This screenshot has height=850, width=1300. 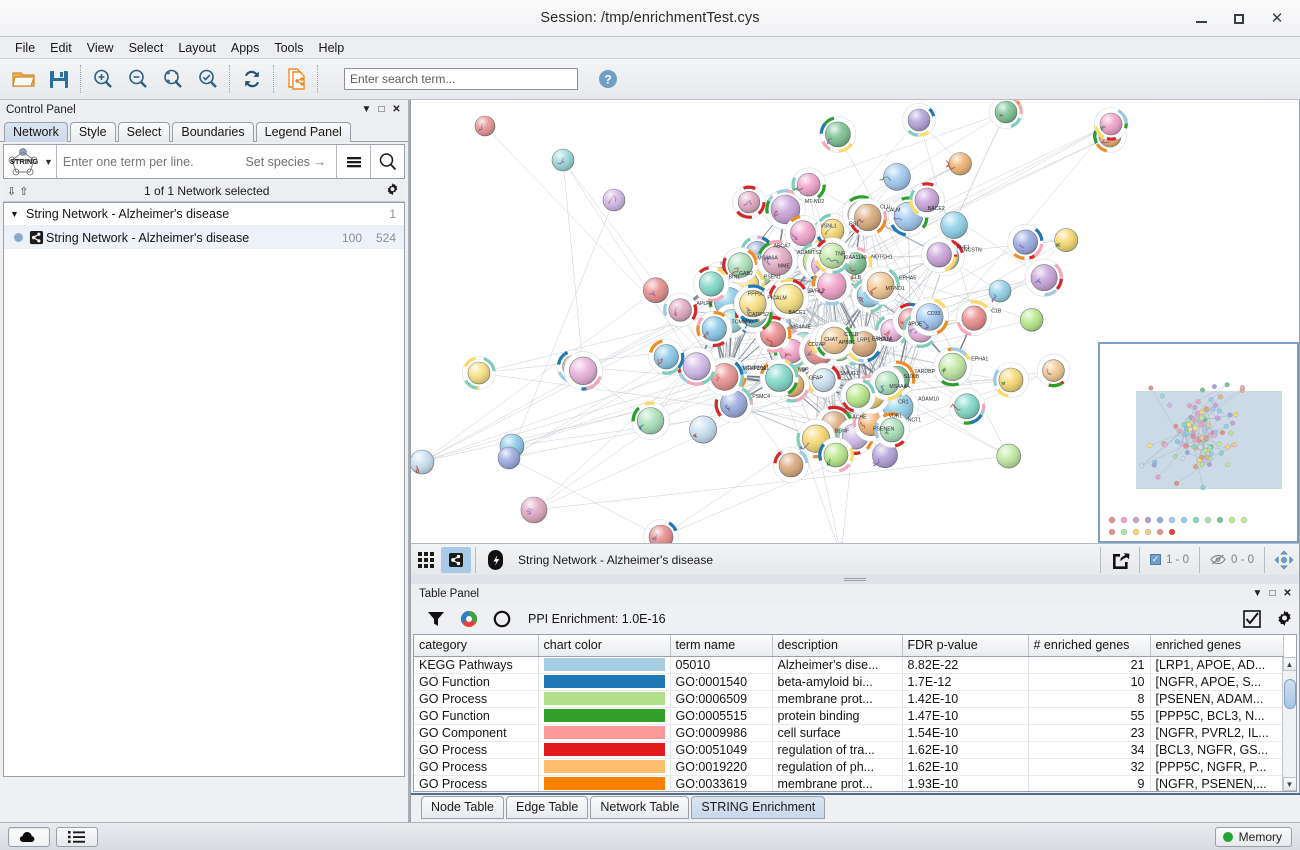 I want to click on column-header-category: category, so click(x=476, y=646).